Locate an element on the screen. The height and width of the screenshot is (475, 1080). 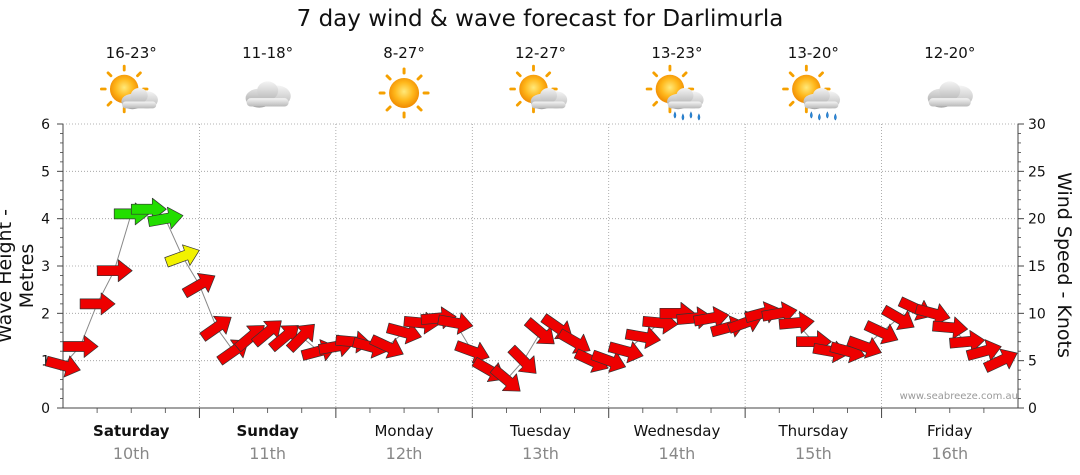
left-tick-label: 1 is located at coordinates (45, 362).